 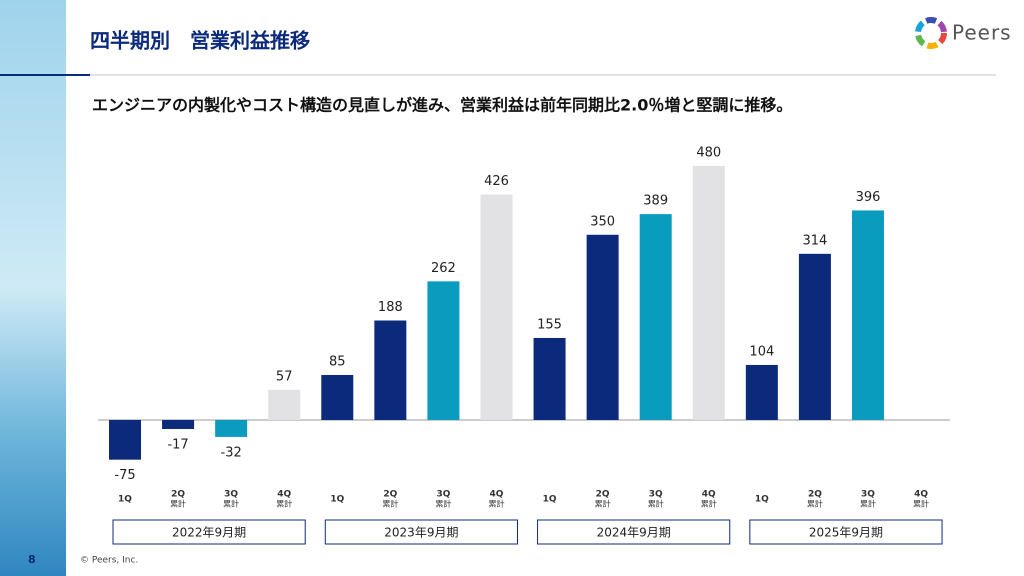 I want to click on value-label: -32, so click(x=231, y=452).